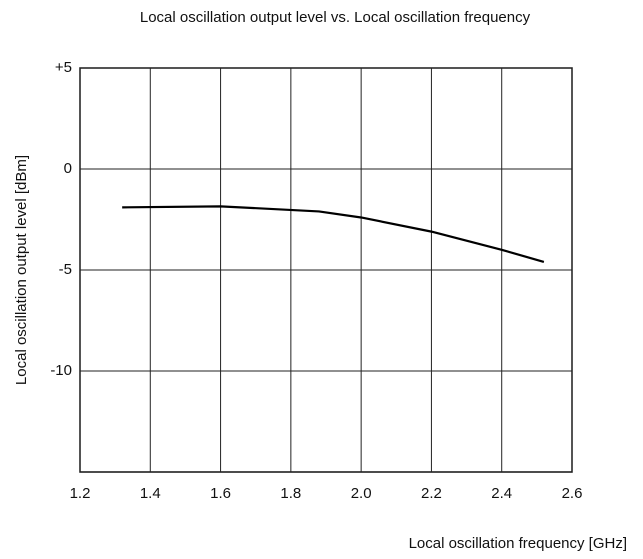 Image resolution: width=643 pixels, height=559 pixels. What do you see at coordinates (518, 543) in the screenshot?
I see `x-axis-label: Local oscillation frequency [GHz]` at bounding box center [518, 543].